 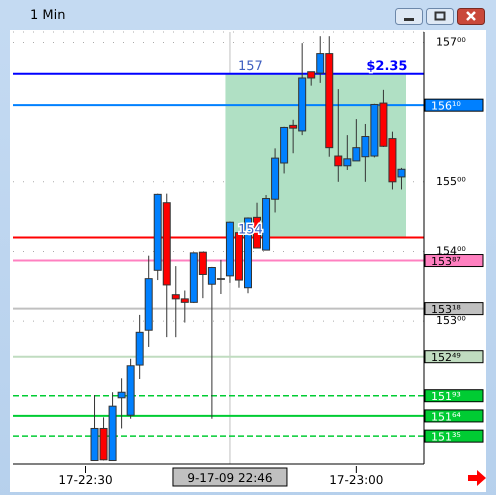 I want to click on annotation: 154, so click(x=250, y=230).